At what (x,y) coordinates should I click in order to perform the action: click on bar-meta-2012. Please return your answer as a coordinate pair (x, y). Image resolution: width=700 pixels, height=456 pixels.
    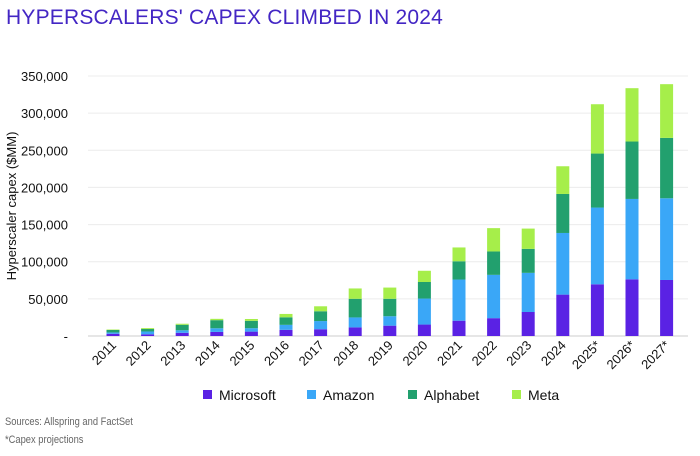
    Looking at the image, I should click on (148, 329).